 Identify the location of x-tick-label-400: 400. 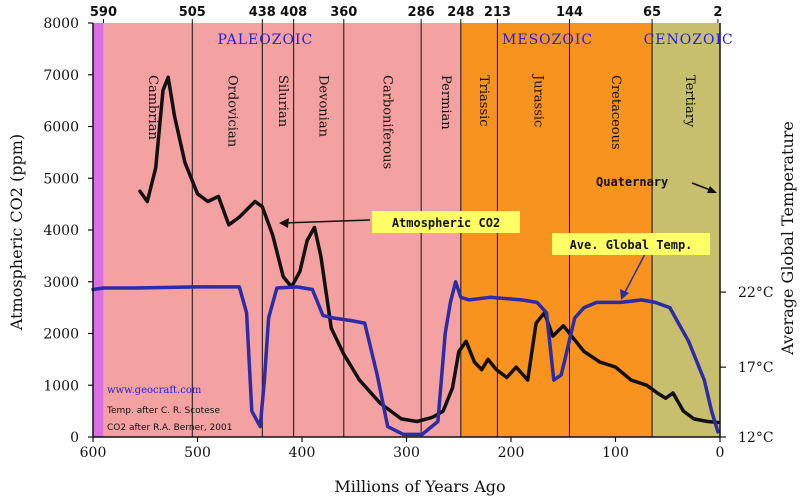
(302, 453).